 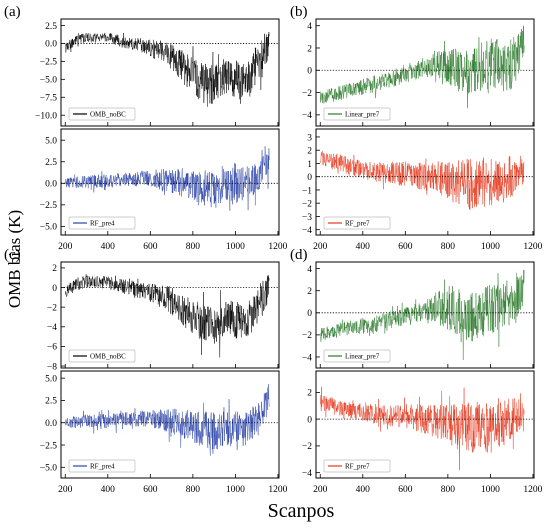 I want to click on x-axis-title: Scanpos, so click(x=301, y=511).